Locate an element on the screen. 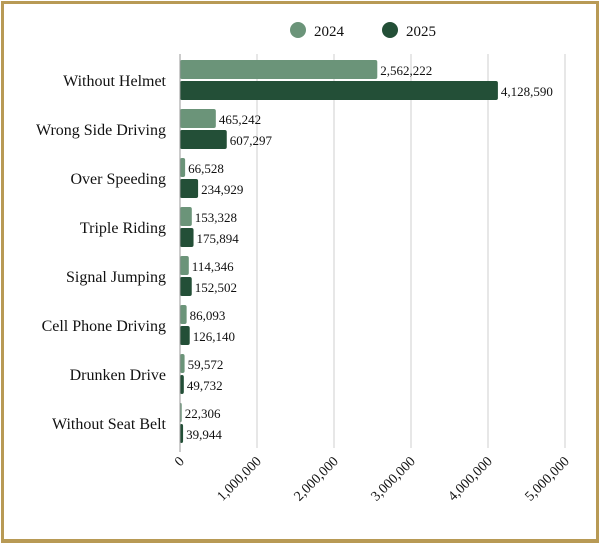 This screenshot has height=544, width=600. x-tick-label: 3,000,000 is located at coordinates (394, 479).